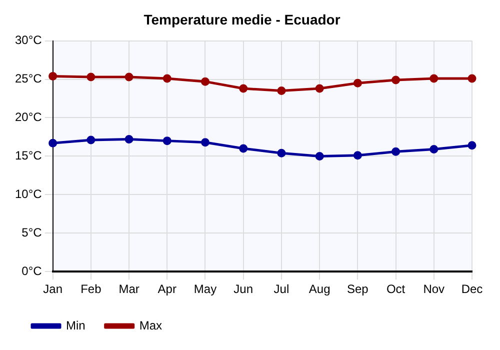 This screenshot has width=500, height=350. I want to click on y-tick-label: 25°C, so click(28, 79).